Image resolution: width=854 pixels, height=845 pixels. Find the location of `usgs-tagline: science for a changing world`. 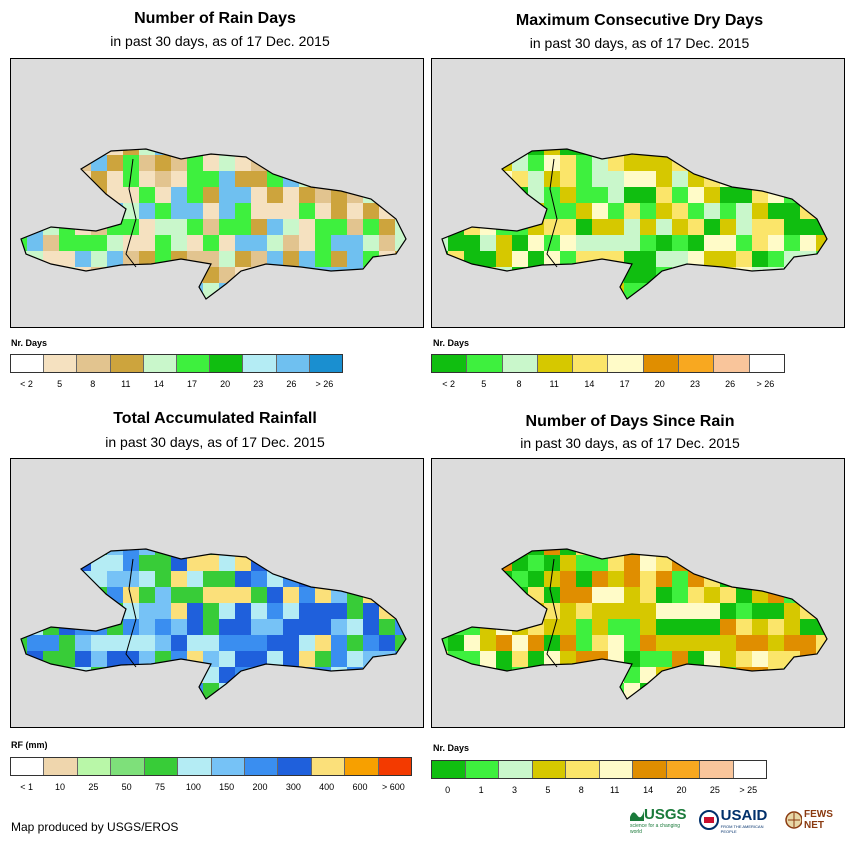

usgs-tagline: science for a changing world is located at coordinates (655, 828).